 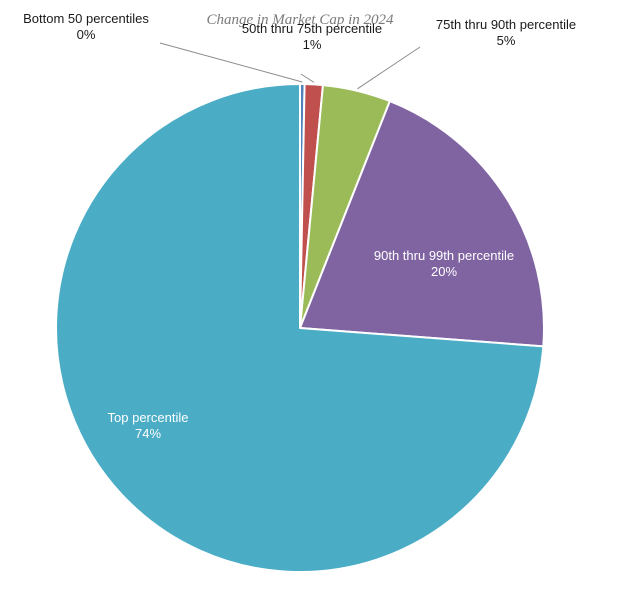 What do you see at coordinates (506, 40) in the screenshot?
I see `slice-percent-label: 5%` at bounding box center [506, 40].